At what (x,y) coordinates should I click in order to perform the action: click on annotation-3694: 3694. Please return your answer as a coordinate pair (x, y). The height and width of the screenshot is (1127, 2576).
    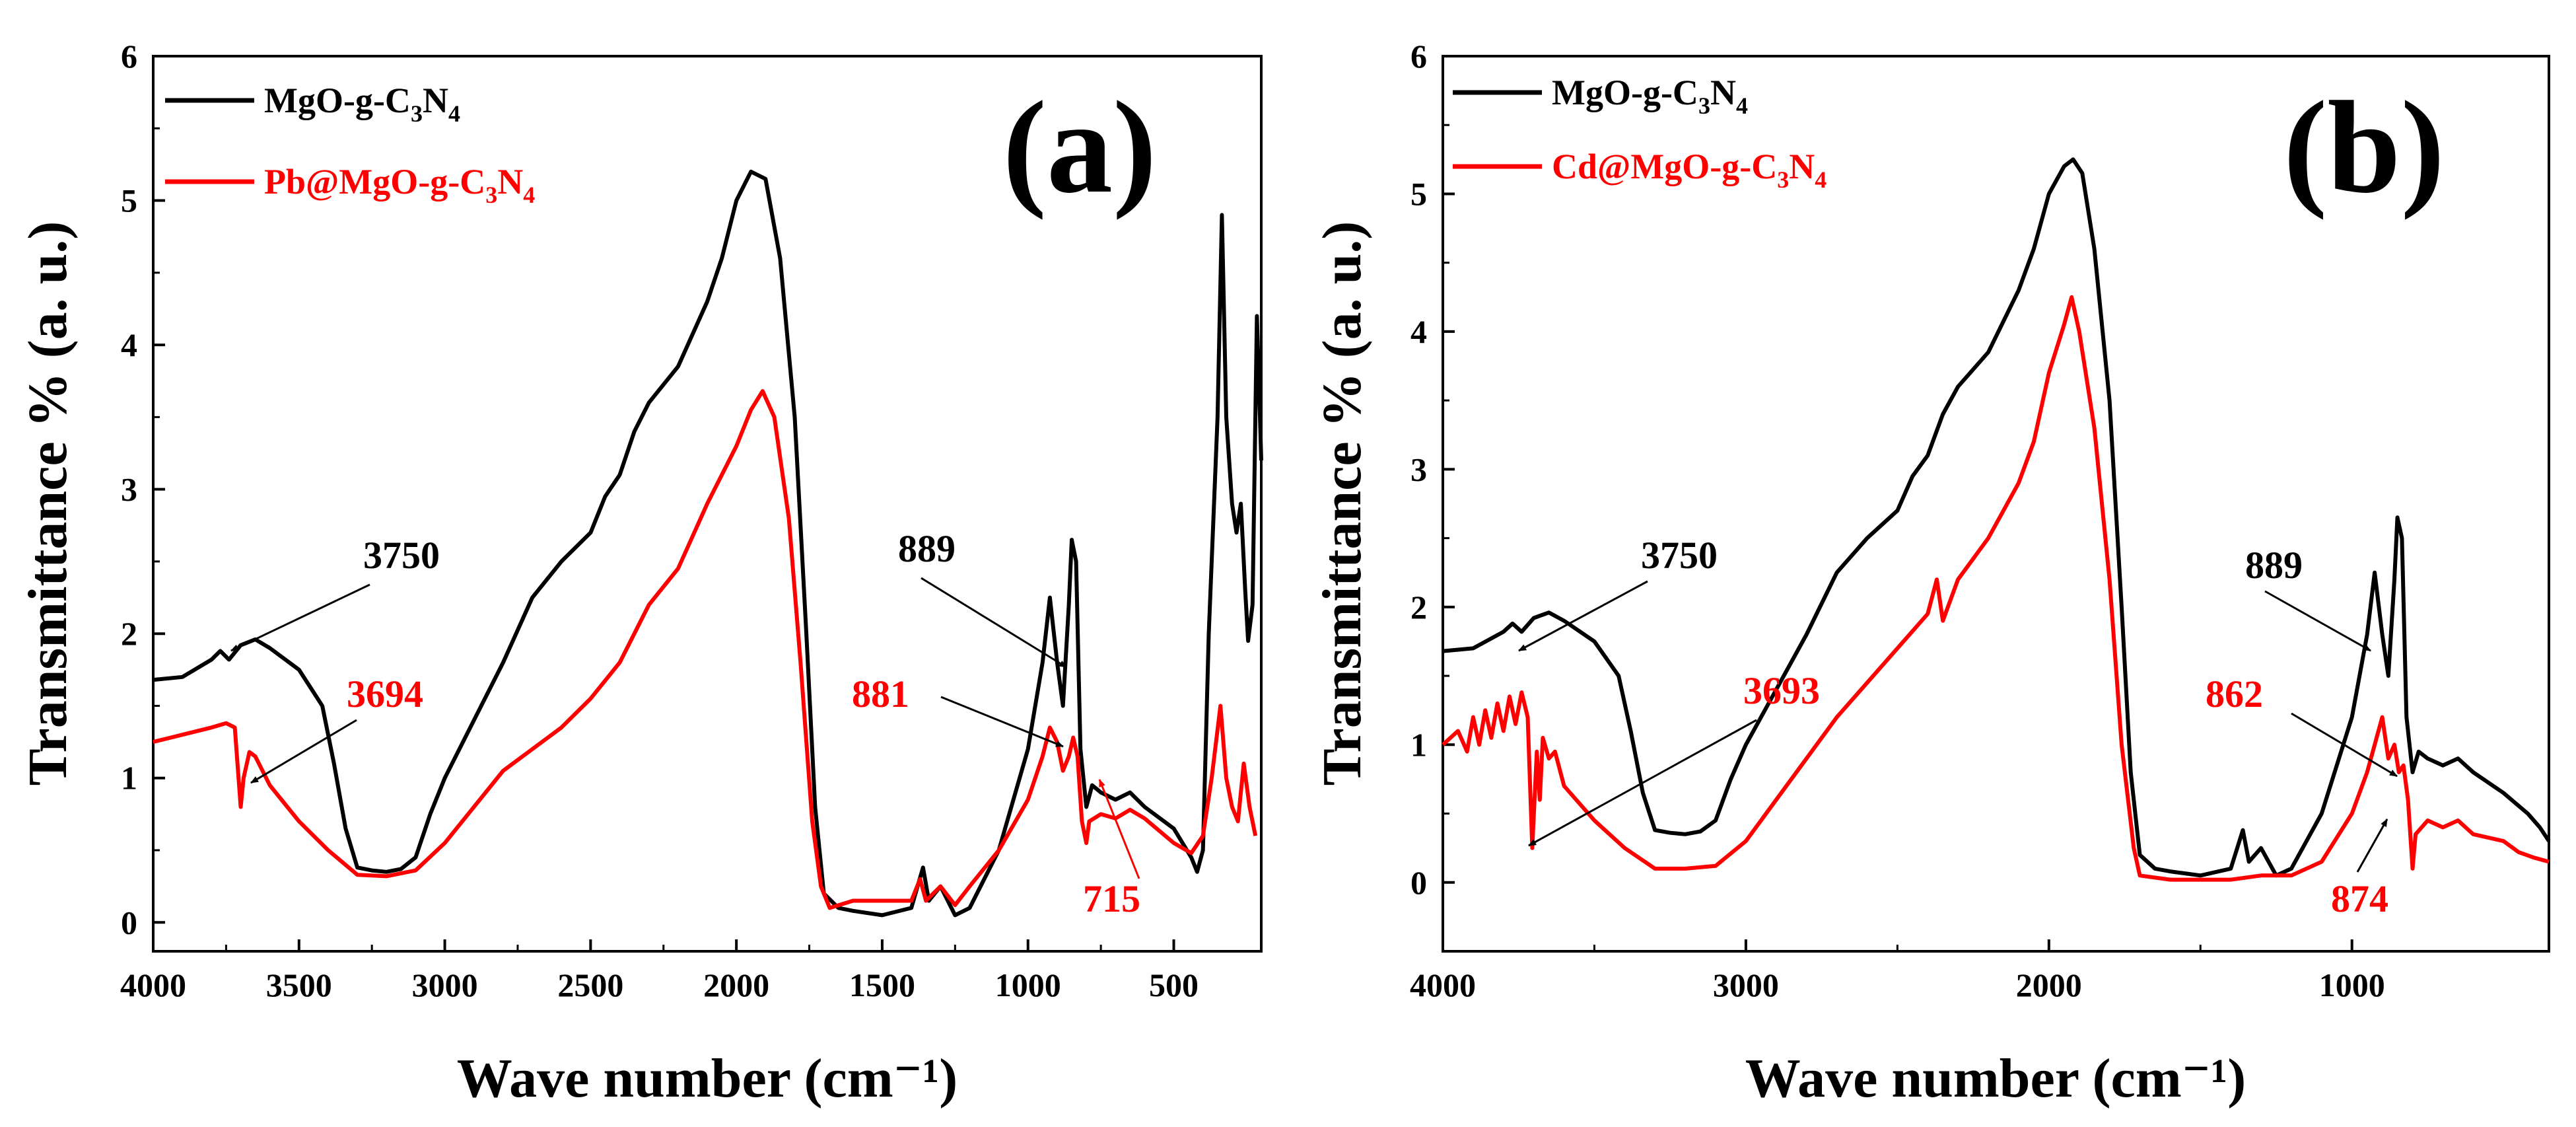
    Looking at the image, I should click on (385, 694).